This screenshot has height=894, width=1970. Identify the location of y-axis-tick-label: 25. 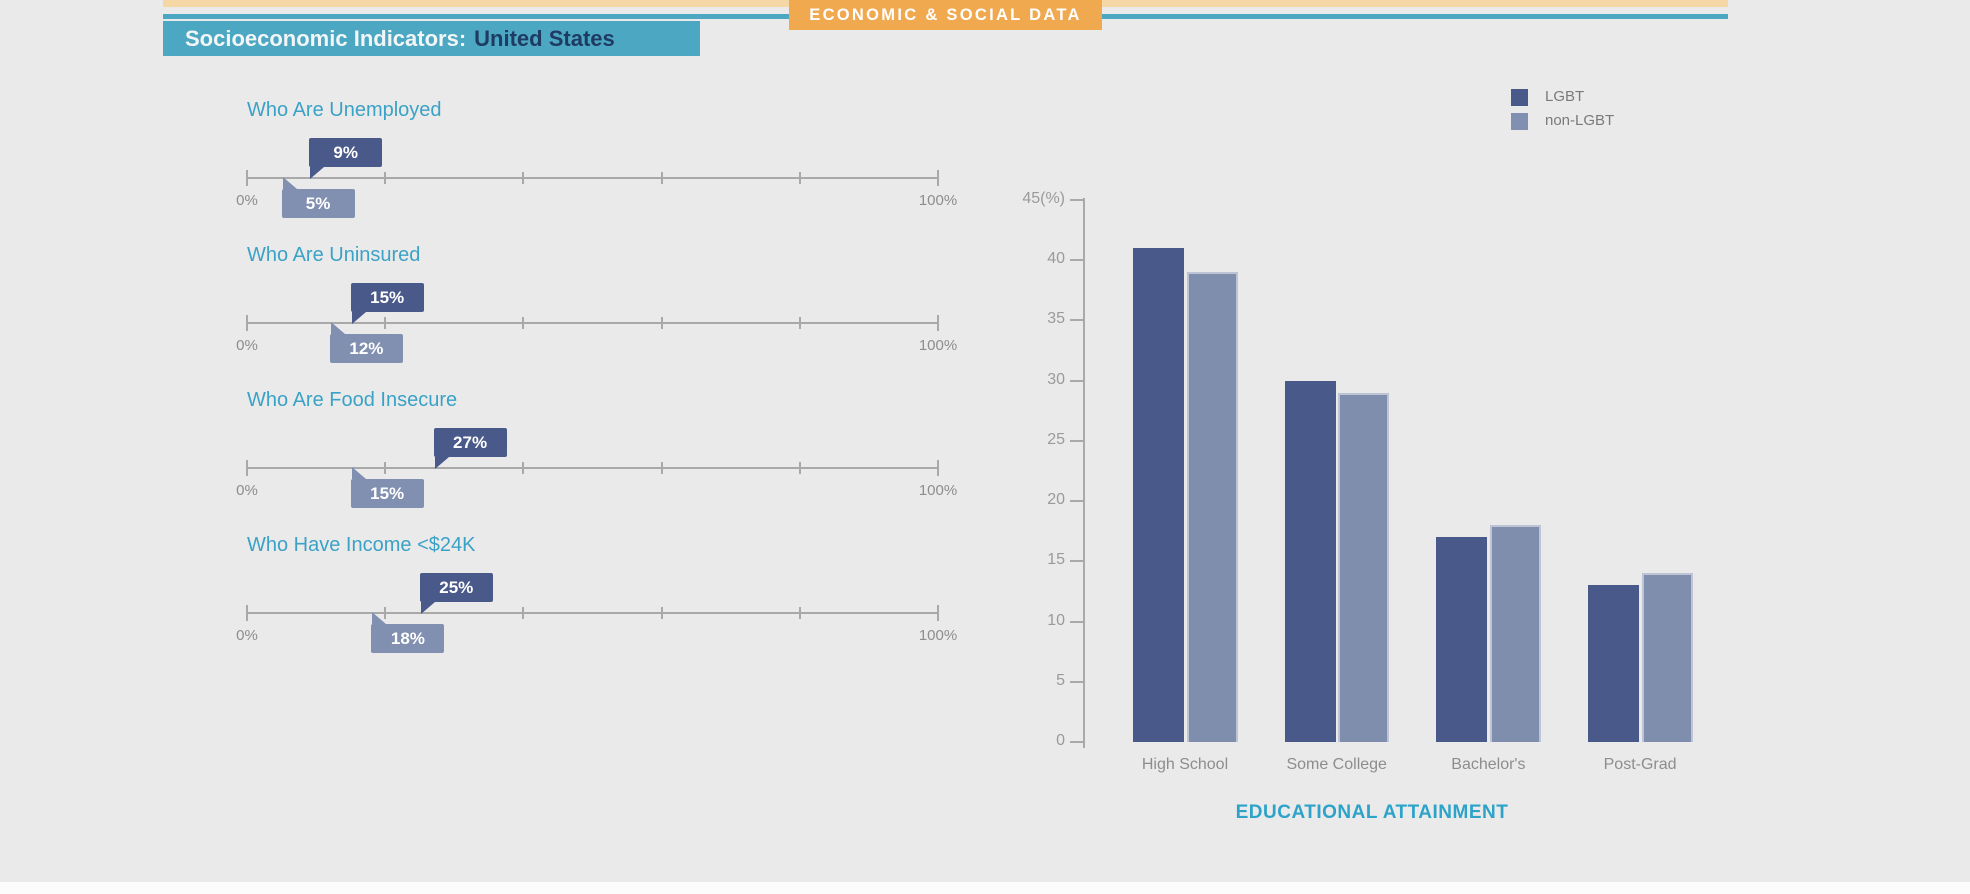
(1056, 439).